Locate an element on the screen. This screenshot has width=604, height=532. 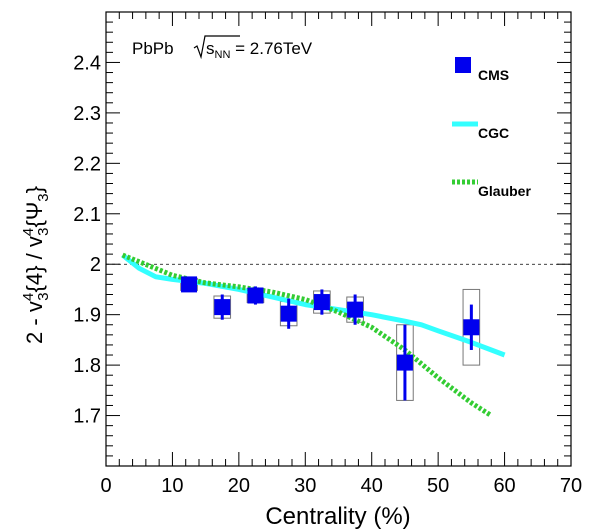
y-tick-label: 2.4 is located at coordinates (87, 63).